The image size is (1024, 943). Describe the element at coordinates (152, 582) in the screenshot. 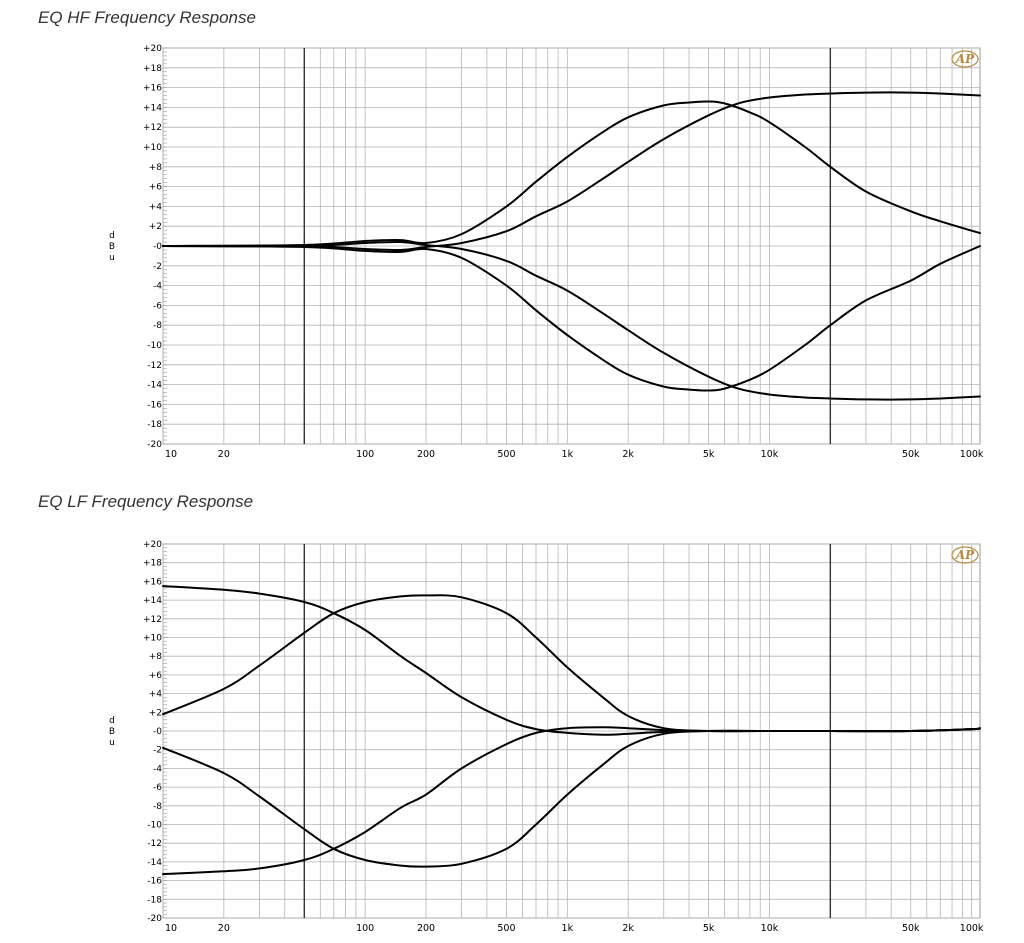

I see `lf-y-tick-label: +16` at that location.